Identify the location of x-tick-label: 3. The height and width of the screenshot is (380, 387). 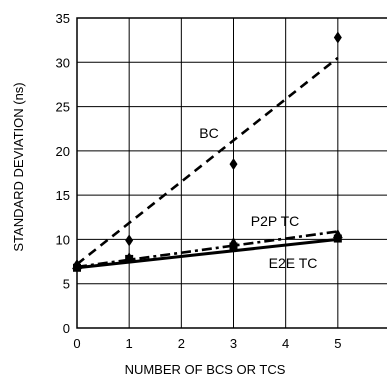
(233, 343).